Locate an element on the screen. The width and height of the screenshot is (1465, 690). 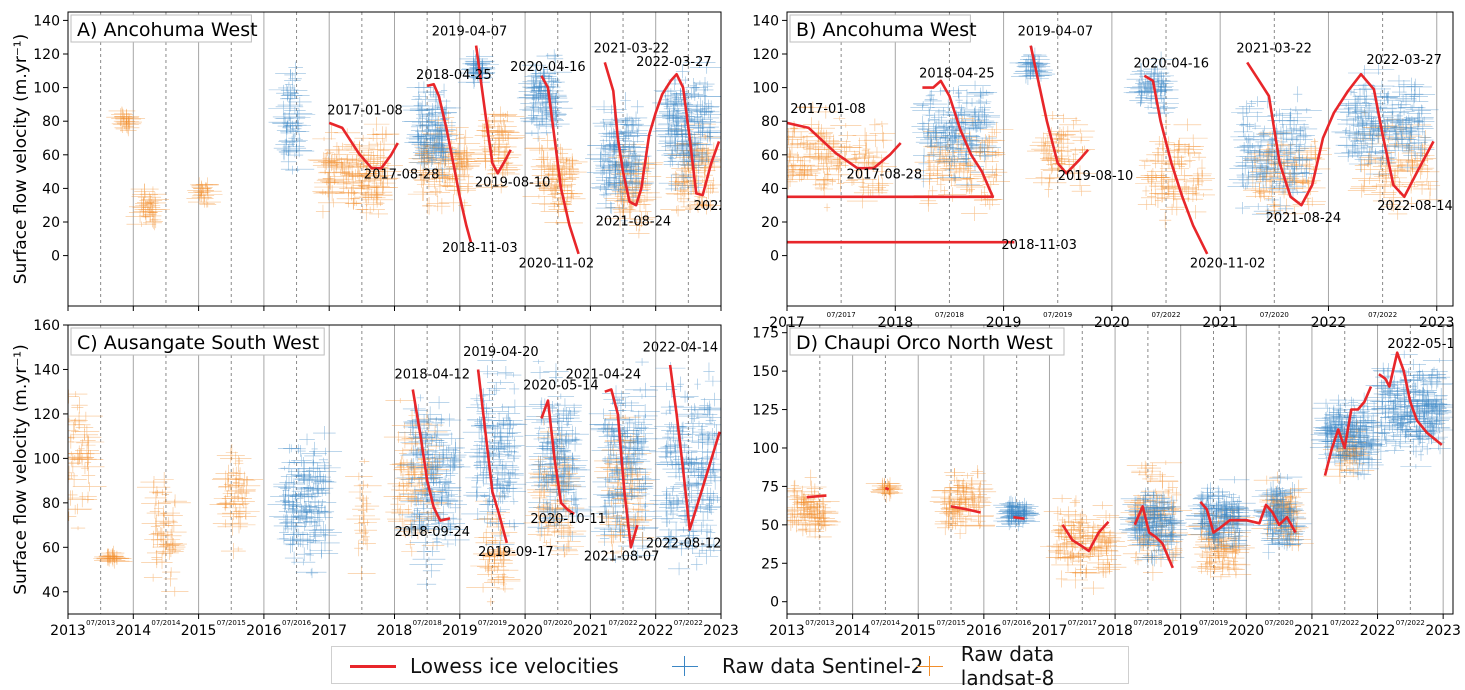
midyear-label: 07/2016 is located at coordinates (297, 623).